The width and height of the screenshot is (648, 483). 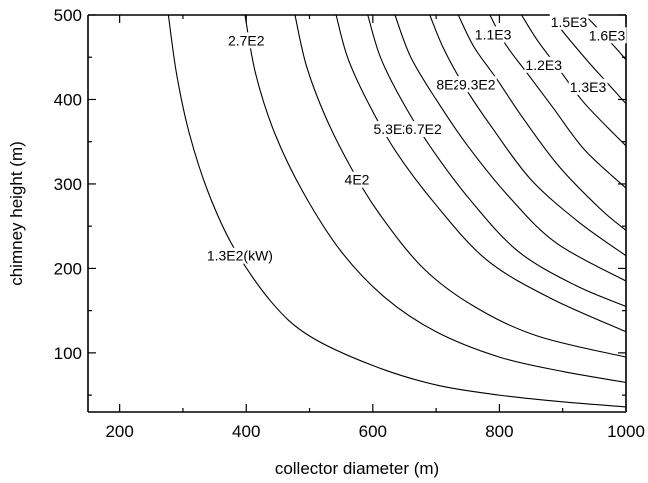 I want to click on x-axis-title: collector diameter (m), so click(x=357, y=468).